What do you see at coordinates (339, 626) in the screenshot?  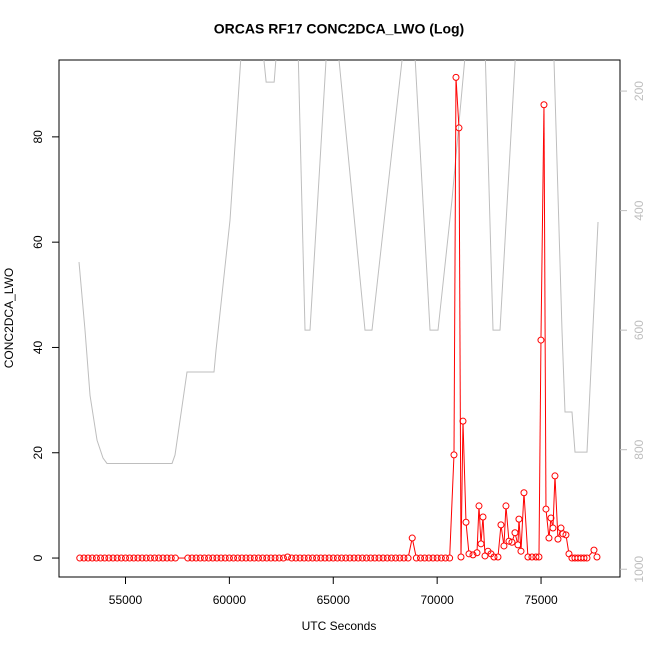 I see `x-axis-title: UTC Seconds` at bounding box center [339, 626].